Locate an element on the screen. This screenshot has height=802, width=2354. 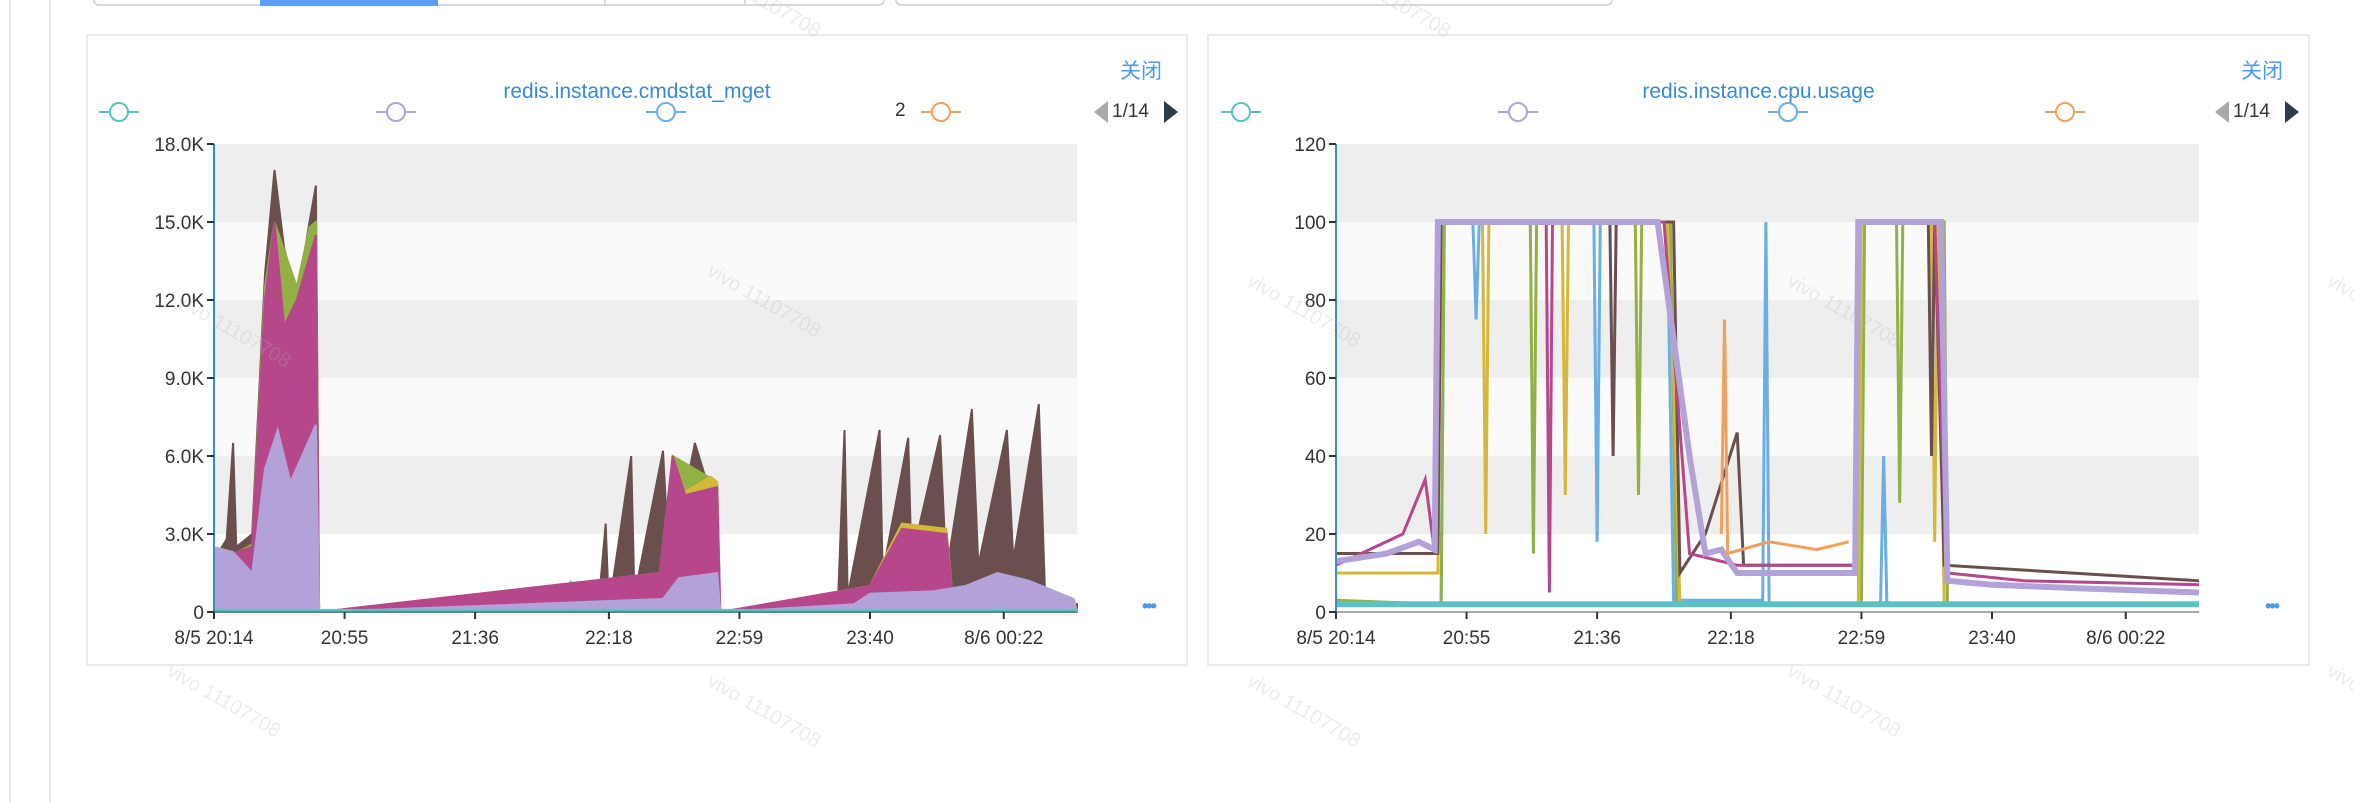
y-tick-label: 80 is located at coordinates (1315, 301).